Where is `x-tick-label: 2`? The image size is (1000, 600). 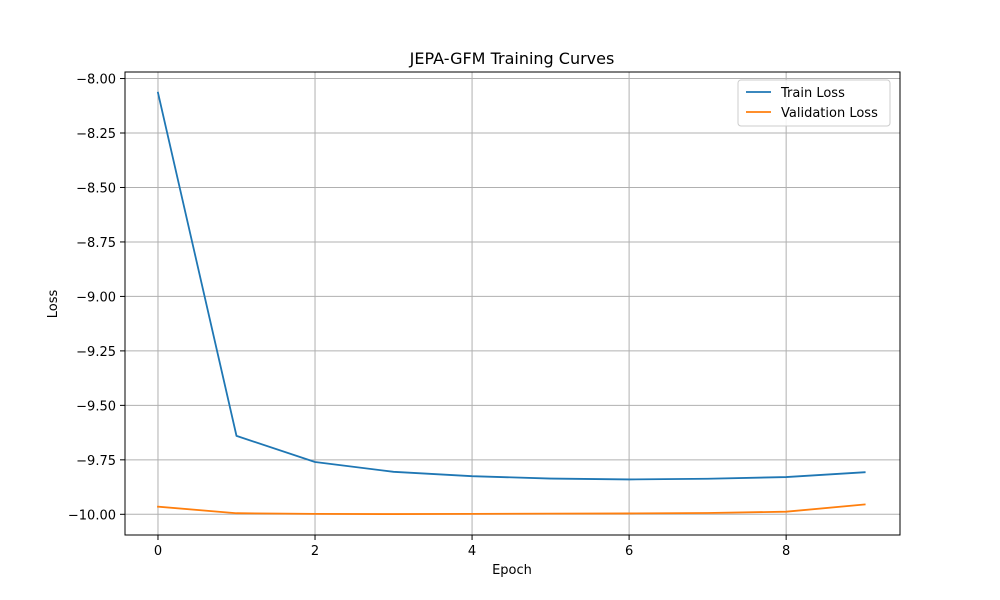 x-tick-label: 2 is located at coordinates (315, 551).